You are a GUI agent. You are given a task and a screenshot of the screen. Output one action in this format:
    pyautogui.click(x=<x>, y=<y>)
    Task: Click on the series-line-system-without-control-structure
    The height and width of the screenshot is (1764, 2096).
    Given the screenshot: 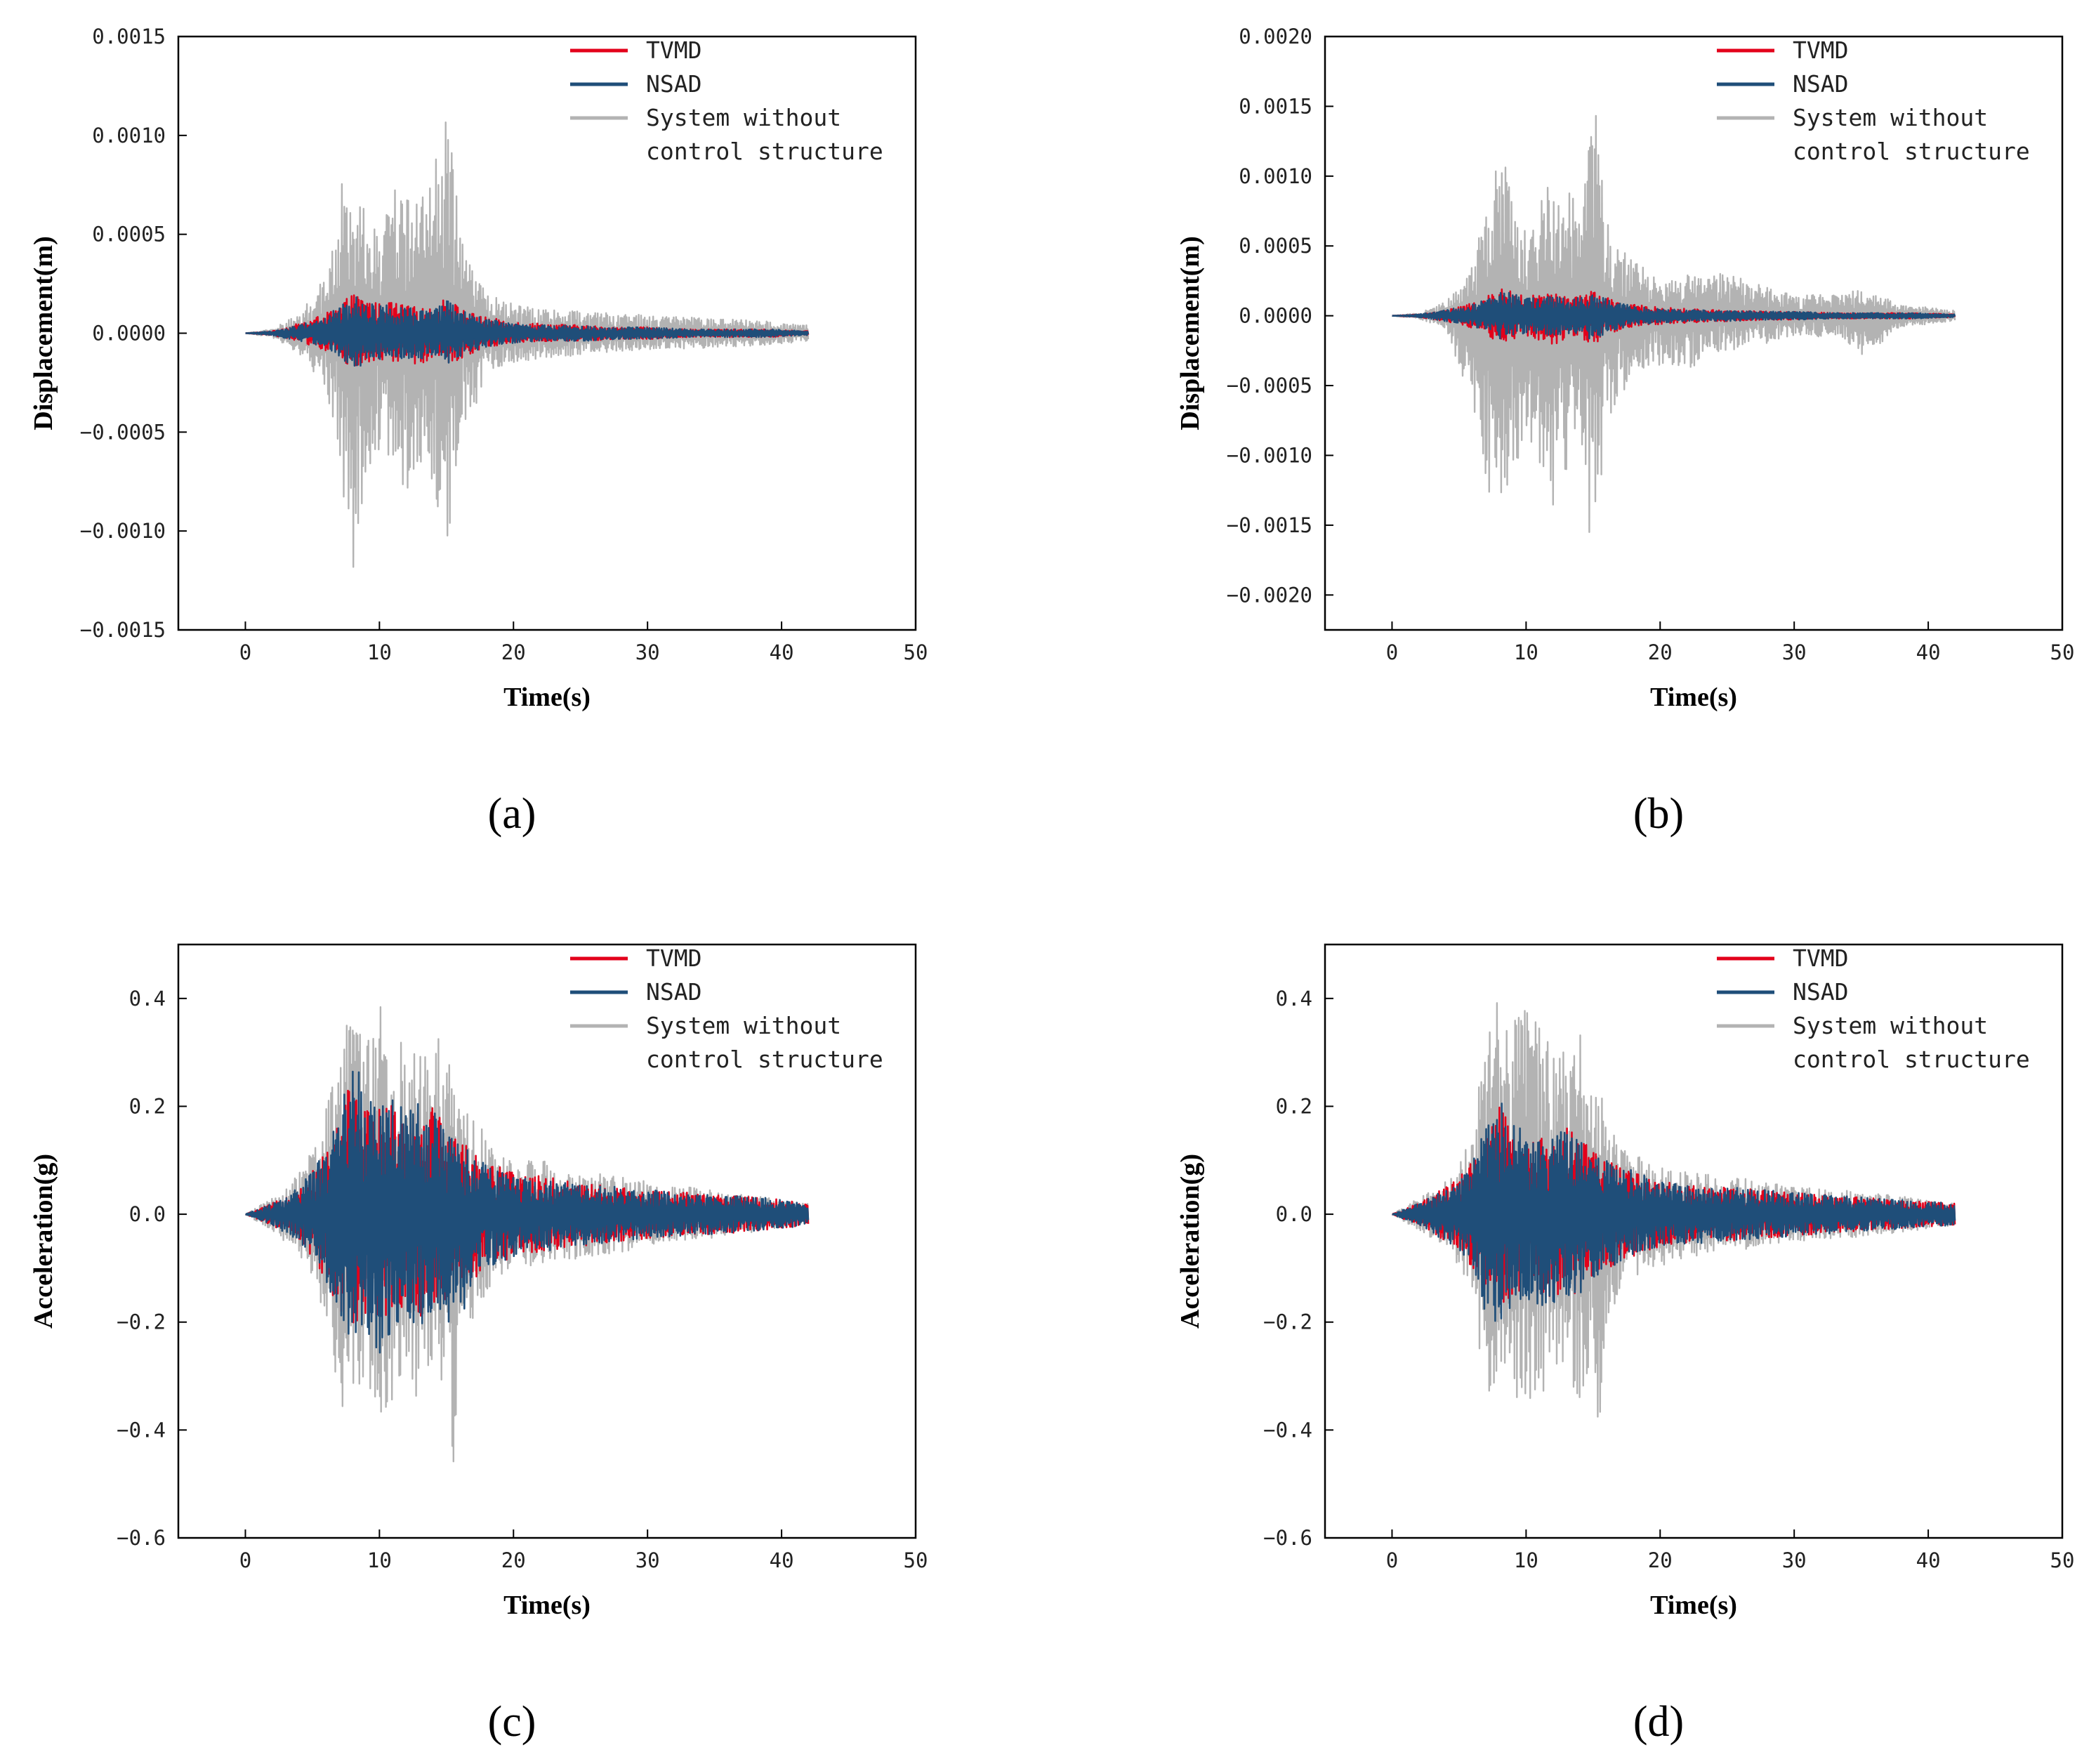 What is the action you would take?
    pyautogui.click(x=1674, y=323)
    